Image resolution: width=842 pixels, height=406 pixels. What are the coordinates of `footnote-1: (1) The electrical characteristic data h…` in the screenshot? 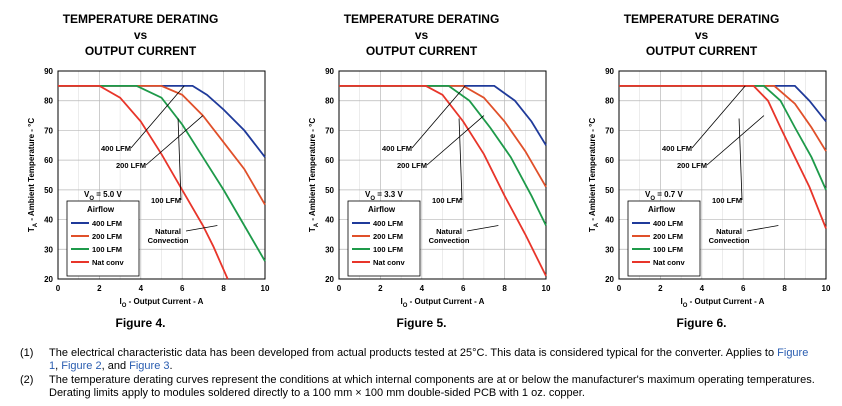 It's located at (420, 360).